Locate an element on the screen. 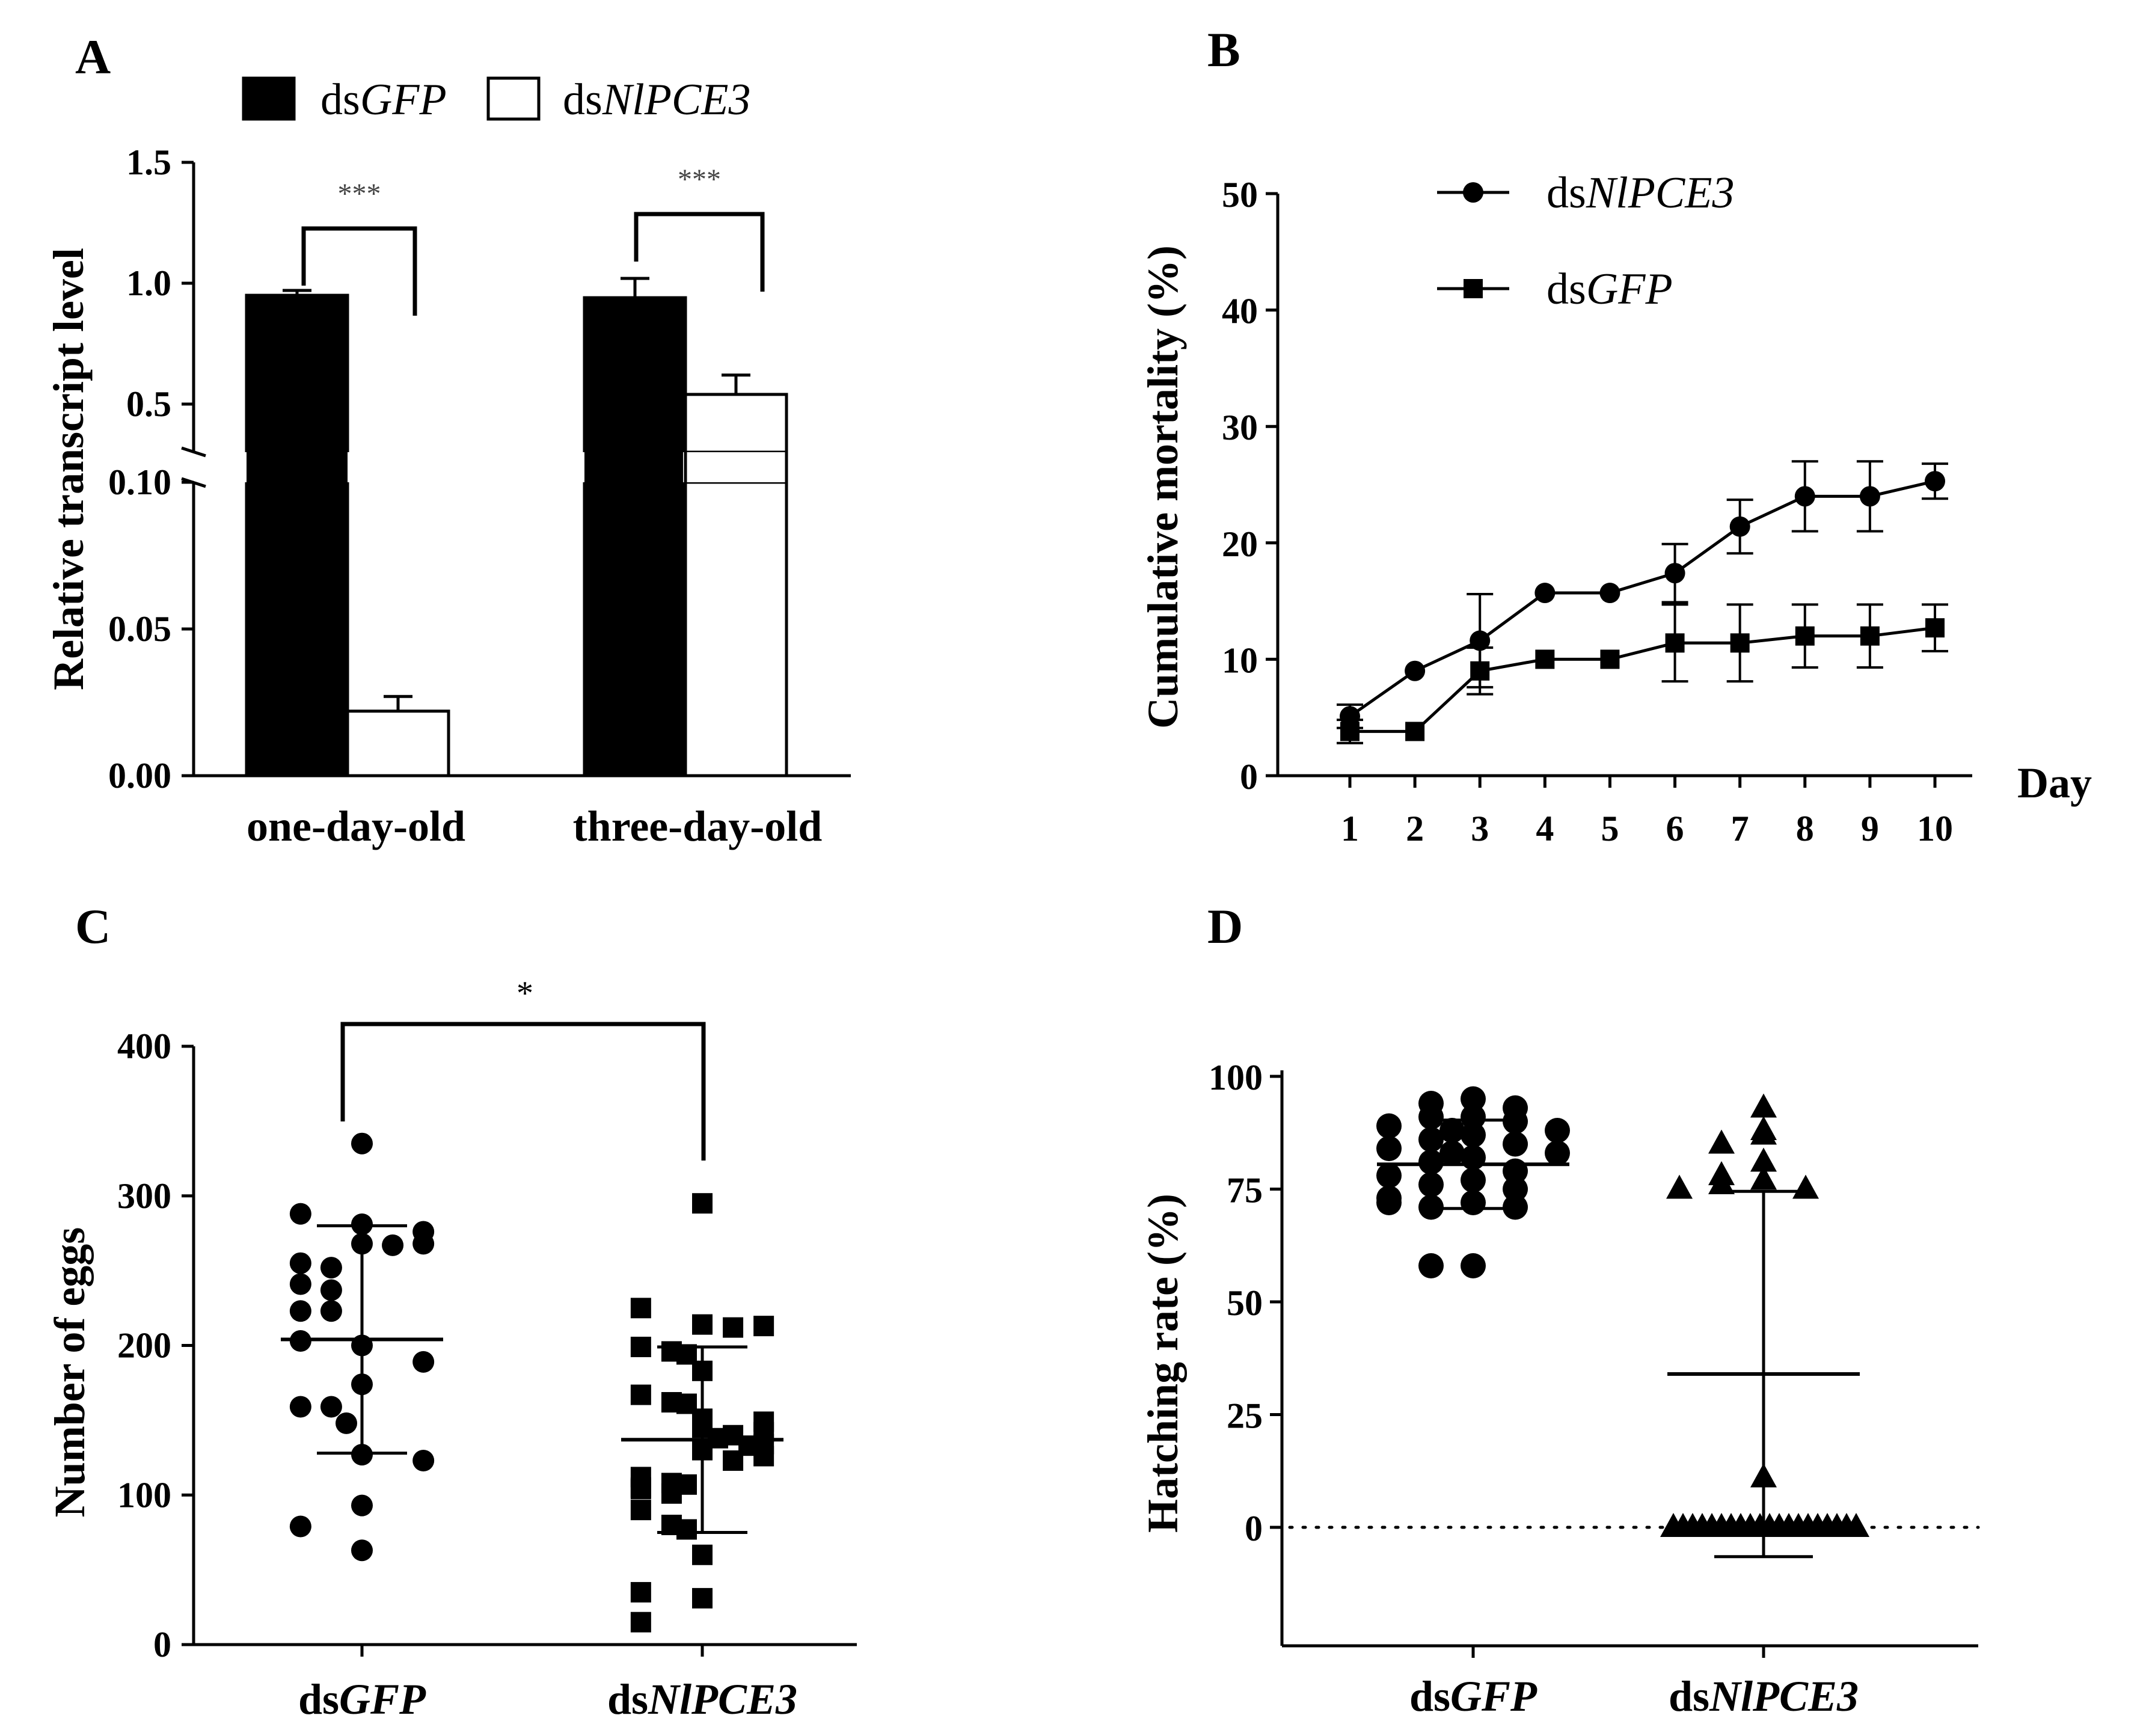 This screenshot has height=1736, width=2149. y-tick-label: 100 is located at coordinates (1236, 1077).